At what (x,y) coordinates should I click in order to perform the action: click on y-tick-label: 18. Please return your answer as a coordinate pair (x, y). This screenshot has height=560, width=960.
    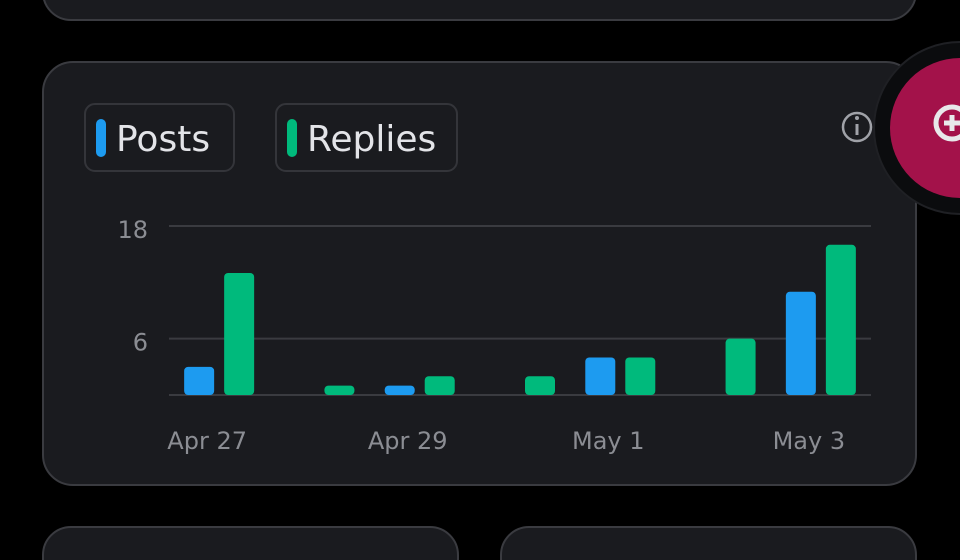
    Looking at the image, I should click on (132, 230).